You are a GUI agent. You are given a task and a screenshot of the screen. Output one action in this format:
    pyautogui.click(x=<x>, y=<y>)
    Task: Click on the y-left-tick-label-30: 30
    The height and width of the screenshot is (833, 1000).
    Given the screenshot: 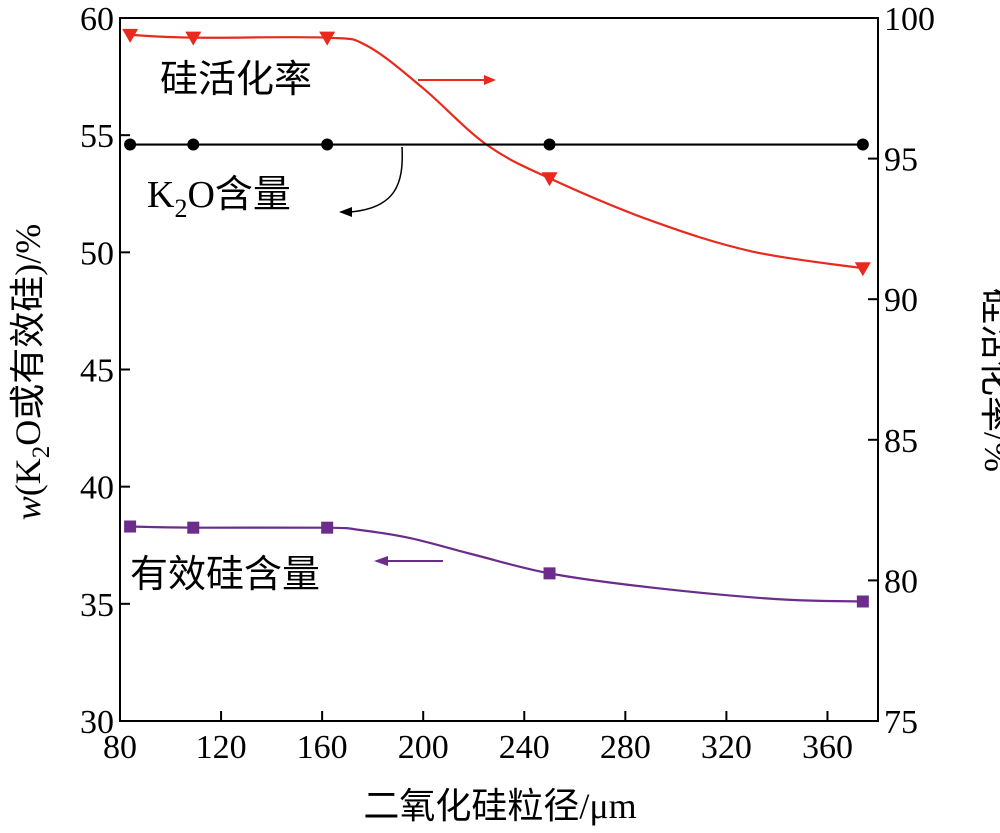 What is the action you would take?
    pyautogui.click(x=97, y=722)
    